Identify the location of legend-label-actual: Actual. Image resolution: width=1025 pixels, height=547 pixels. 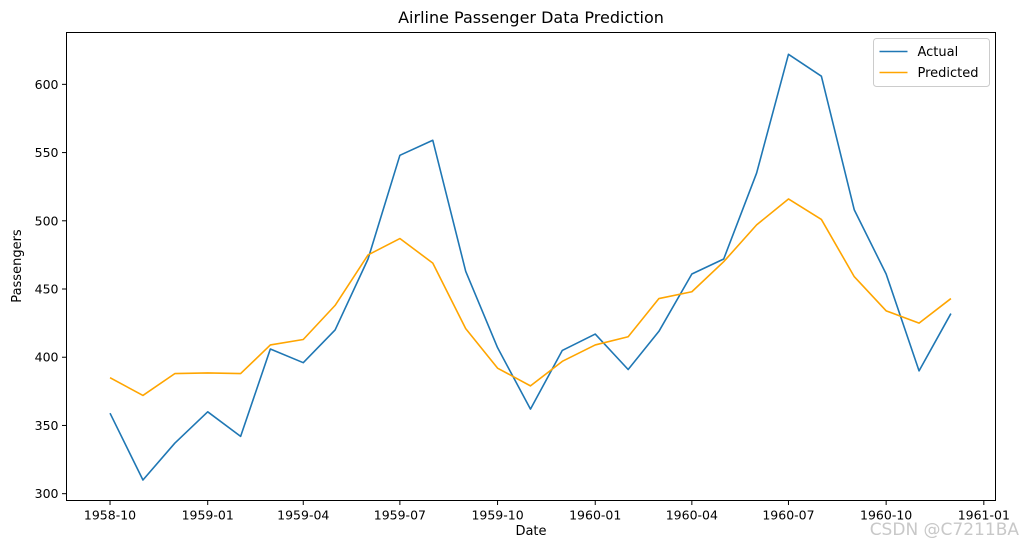
(938, 52).